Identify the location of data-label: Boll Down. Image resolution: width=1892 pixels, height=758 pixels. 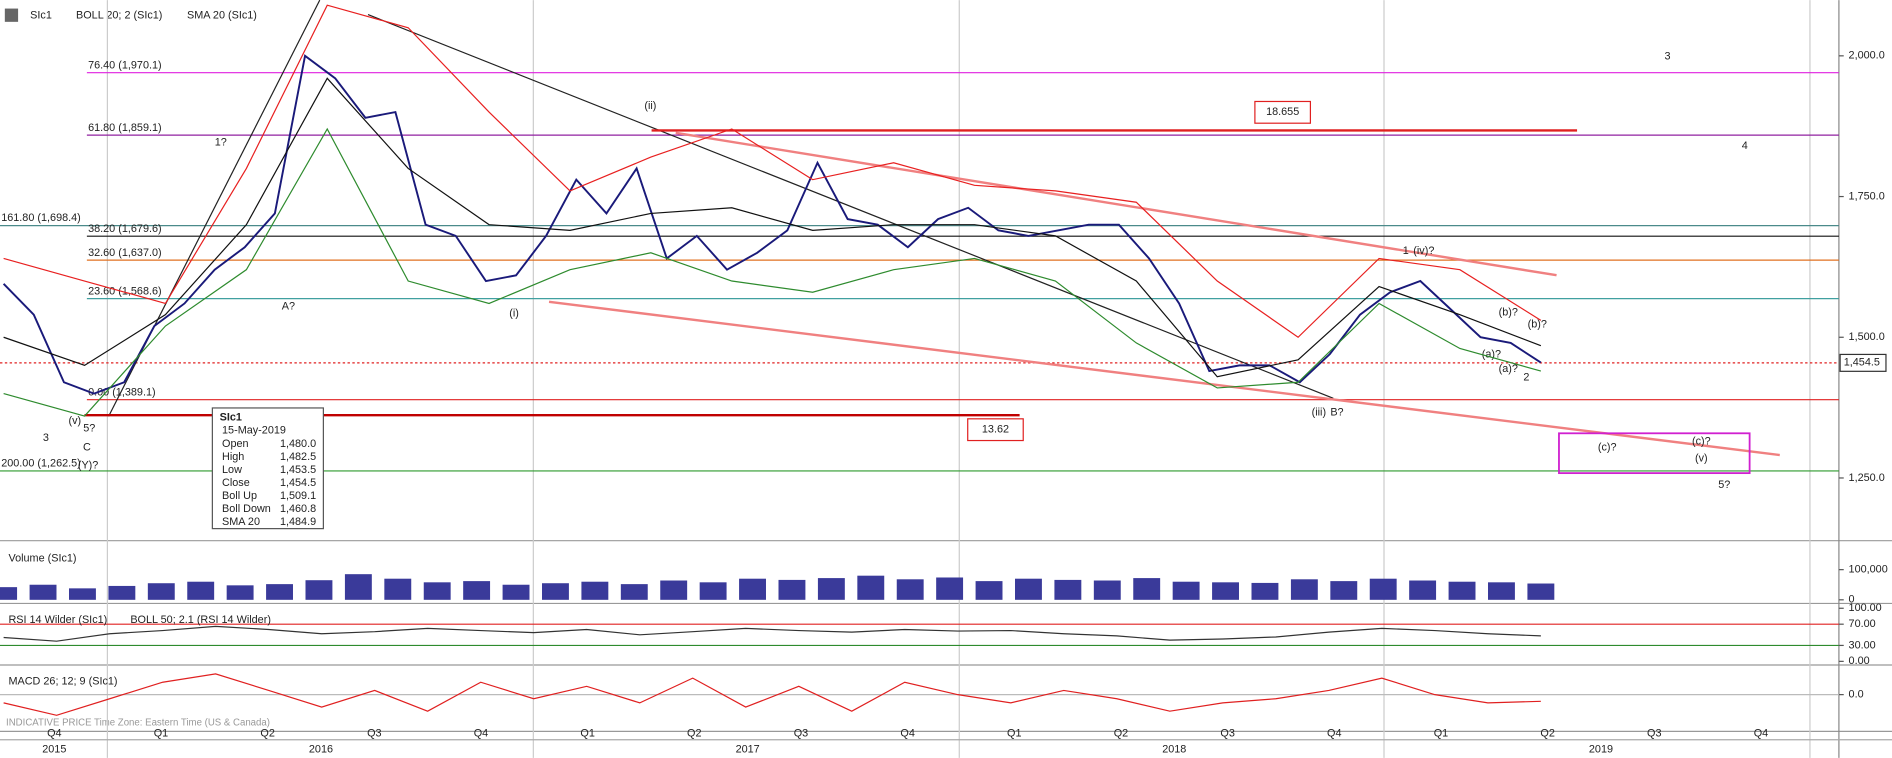
(246, 509).